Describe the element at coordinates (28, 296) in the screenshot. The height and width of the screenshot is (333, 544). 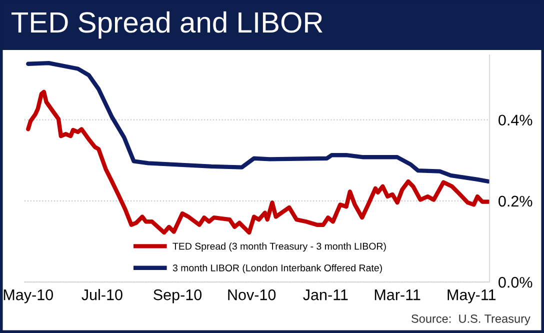
I see `x-tick-label: May-10` at that location.